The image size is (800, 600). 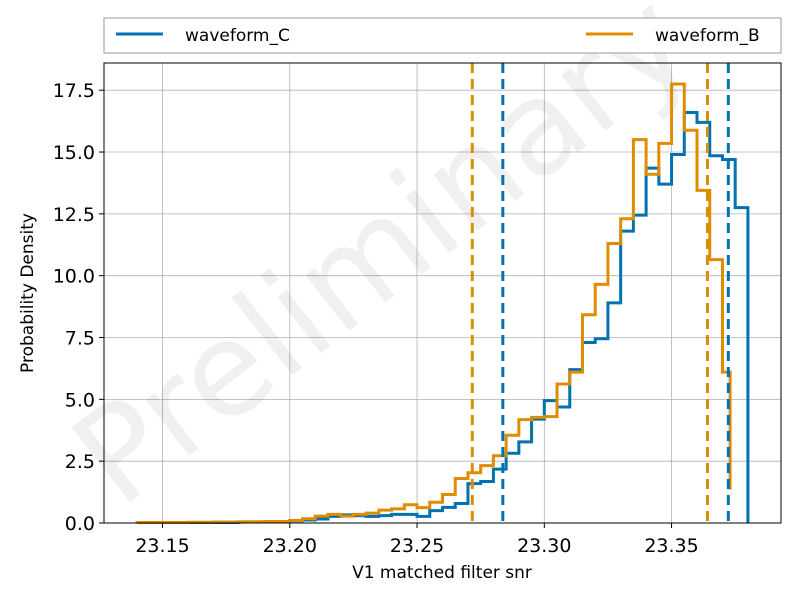 I want to click on x-axis-label: V1 matched filter snr, so click(x=442, y=573).